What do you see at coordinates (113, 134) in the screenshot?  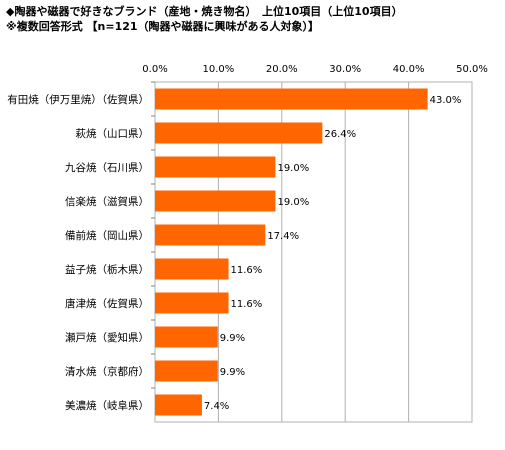 I see `category-label: 萩焼（山口県）` at bounding box center [113, 134].